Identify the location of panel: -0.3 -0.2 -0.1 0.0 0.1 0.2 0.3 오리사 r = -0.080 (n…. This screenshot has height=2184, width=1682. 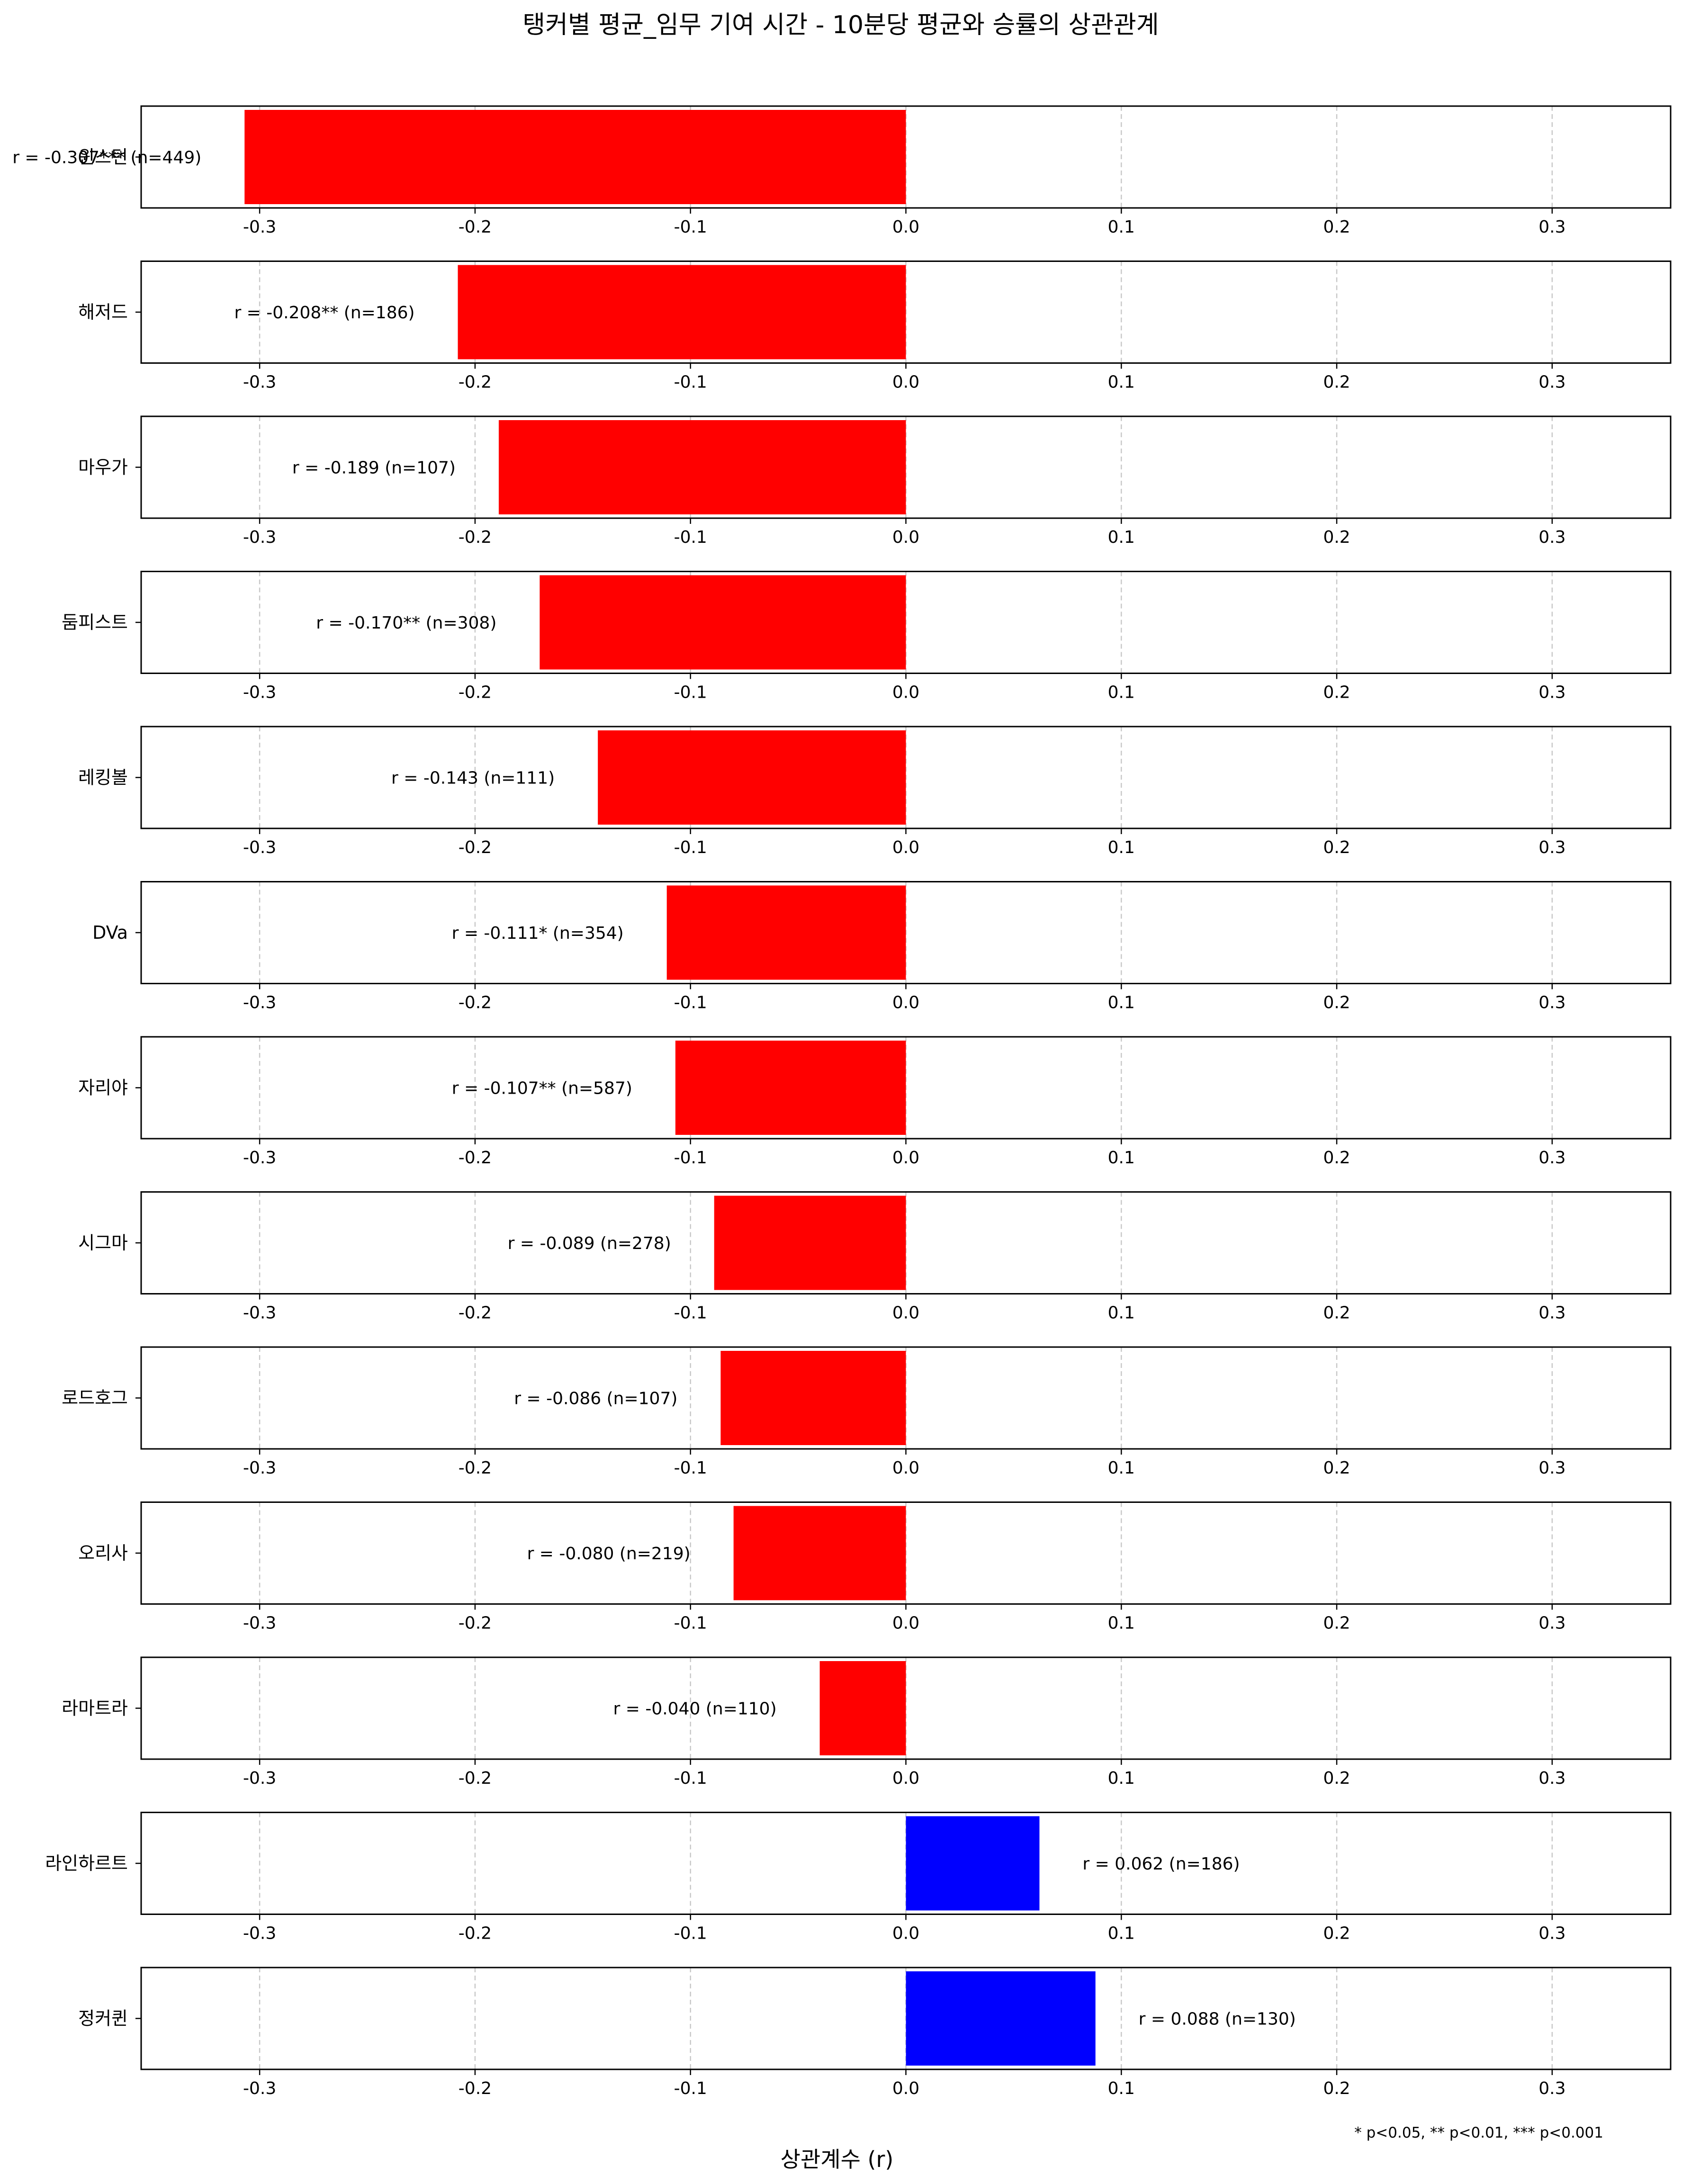
(875, 1567).